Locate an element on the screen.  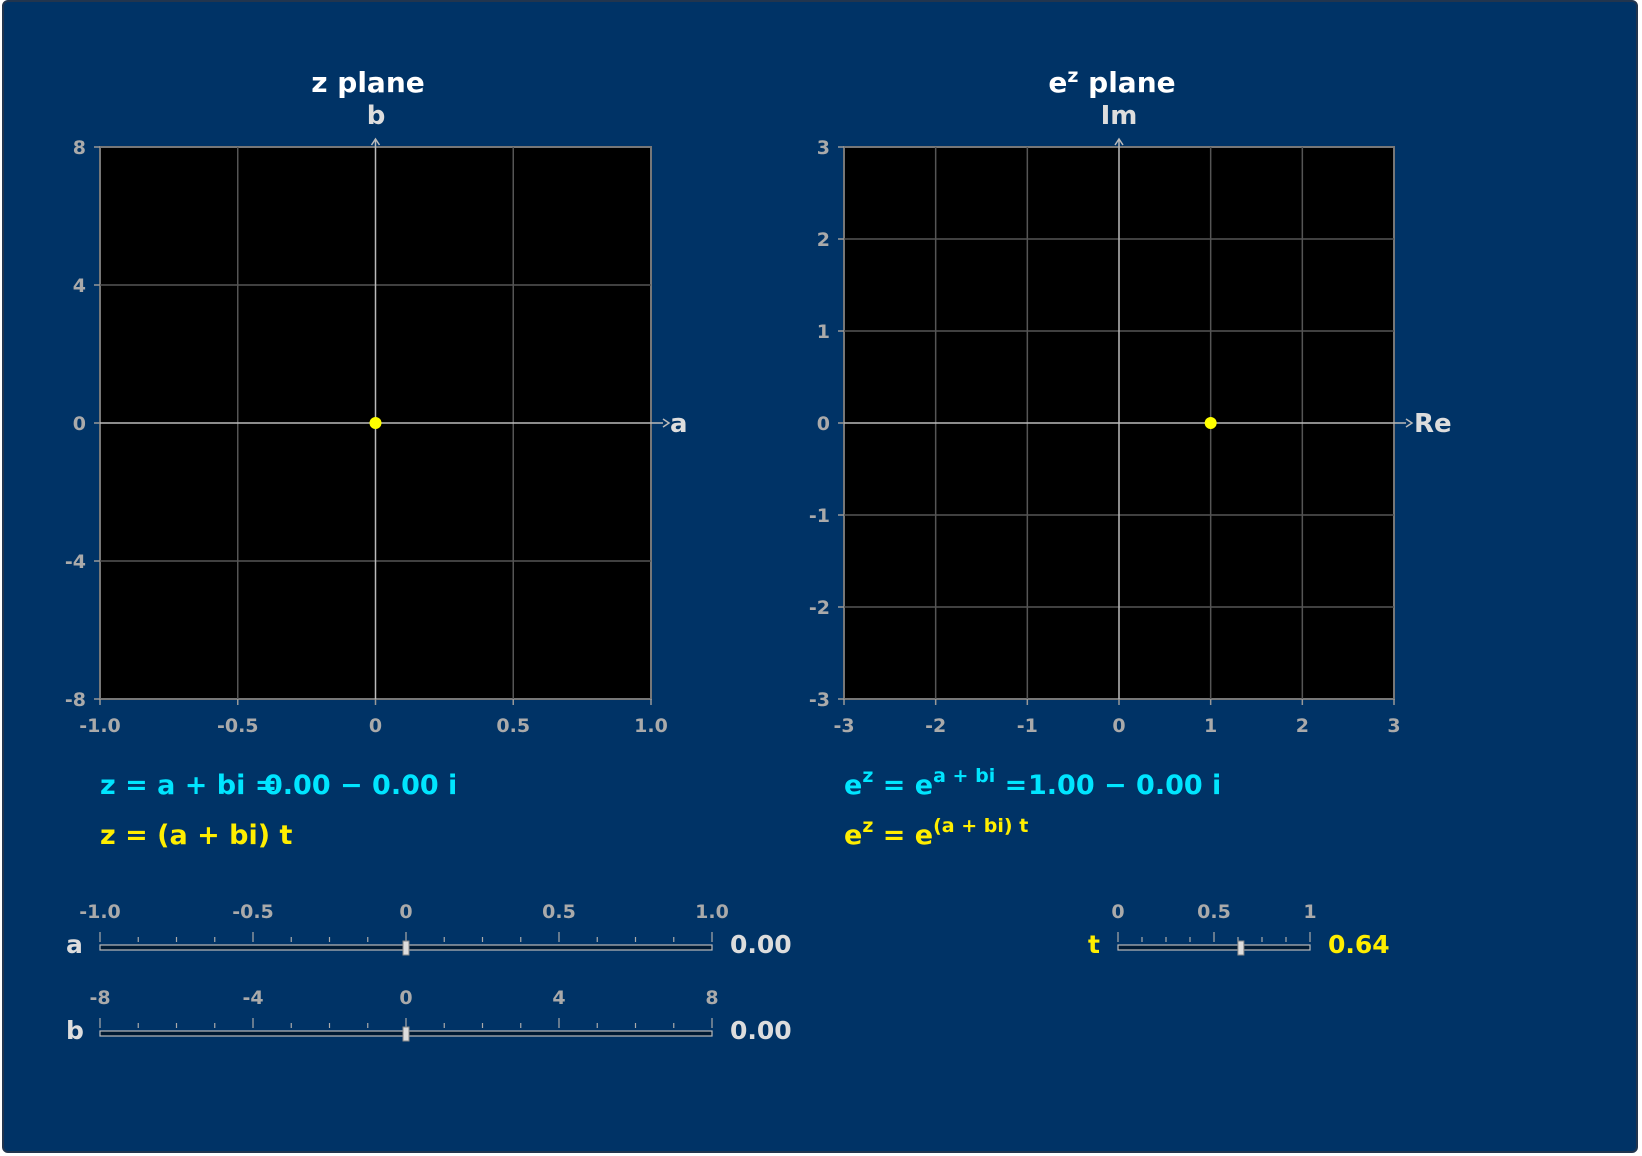
x-tick-label: 3 is located at coordinates (1393, 726).